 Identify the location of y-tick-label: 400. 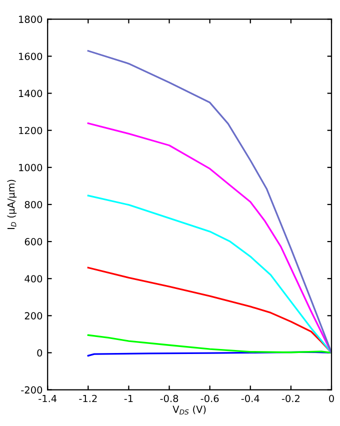
(33, 278).